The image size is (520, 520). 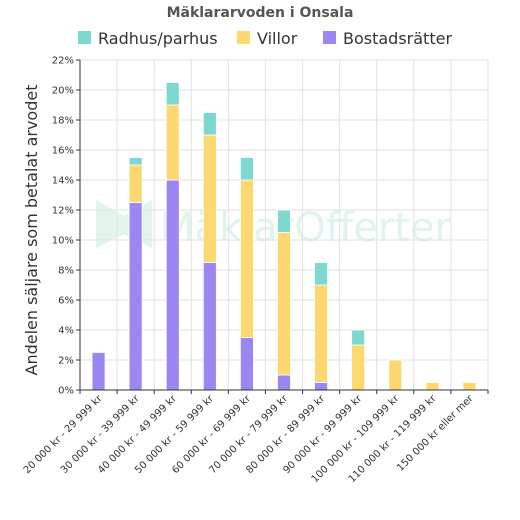 I want to click on y-tick-label: 14%, so click(x=63, y=181).